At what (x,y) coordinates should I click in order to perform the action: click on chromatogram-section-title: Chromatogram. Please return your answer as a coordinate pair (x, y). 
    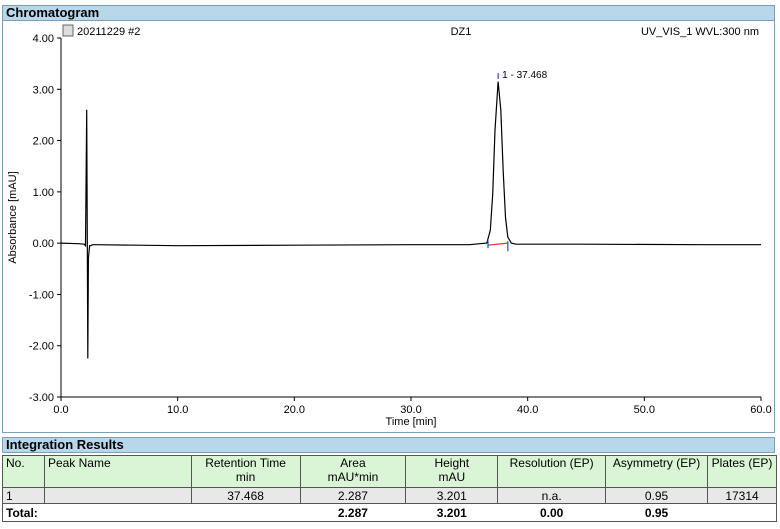
    Looking at the image, I should click on (388, 13).